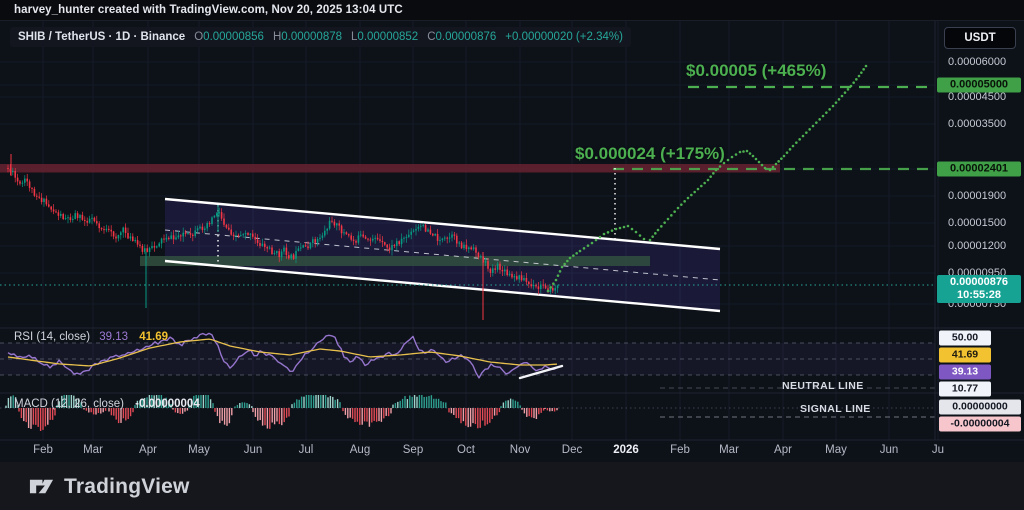  What do you see at coordinates (52, 337) in the screenshot?
I see `rsi-label: RSI (14, close)` at bounding box center [52, 337].